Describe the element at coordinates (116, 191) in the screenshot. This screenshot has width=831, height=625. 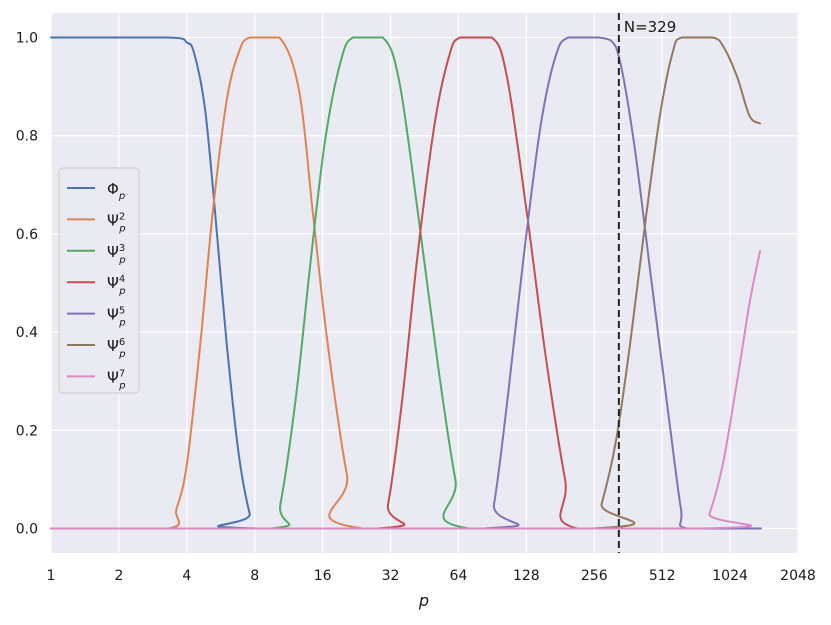
I see `legend-label: Φp` at that location.